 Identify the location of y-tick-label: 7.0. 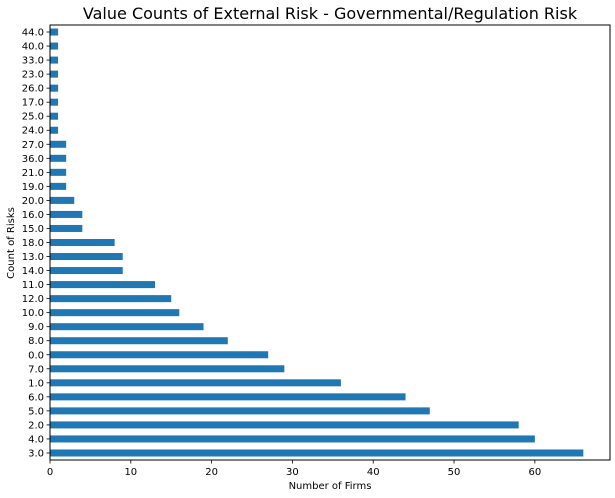
(36, 369).